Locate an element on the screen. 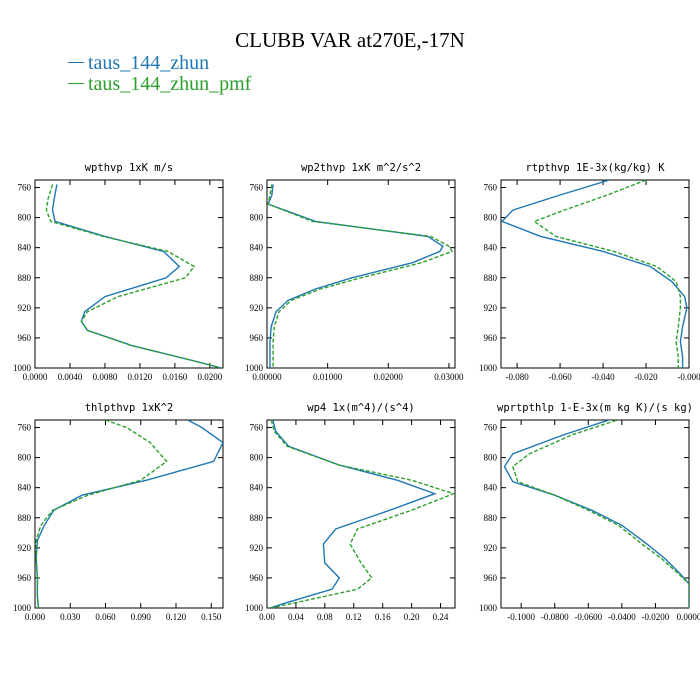  x-tick-label: -0.000 is located at coordinates (688, 377).